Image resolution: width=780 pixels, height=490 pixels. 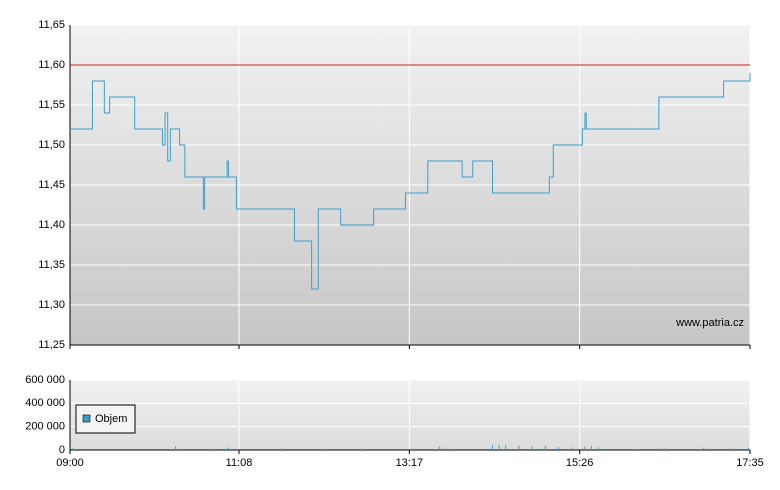 What do you see at coordinates (51, 185) in the screenshot?
I see `y-tick-label: 11,45` at bounding box center [51, 185].